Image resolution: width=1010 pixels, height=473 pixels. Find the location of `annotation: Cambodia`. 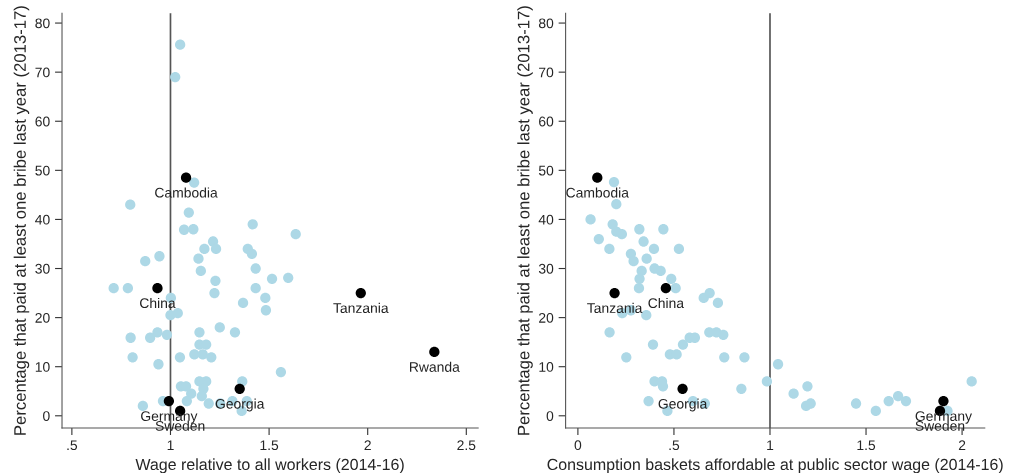

annotation: Cambodia is located at coordinates (597, 192).